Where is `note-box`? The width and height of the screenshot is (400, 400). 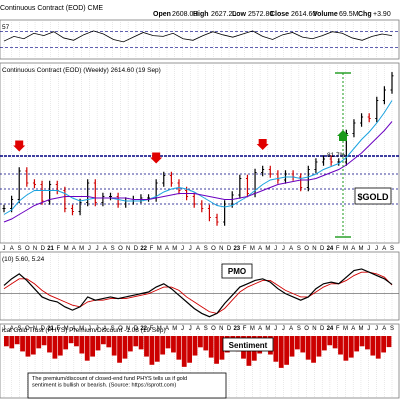
note-box is located at coordinates (127, 385).